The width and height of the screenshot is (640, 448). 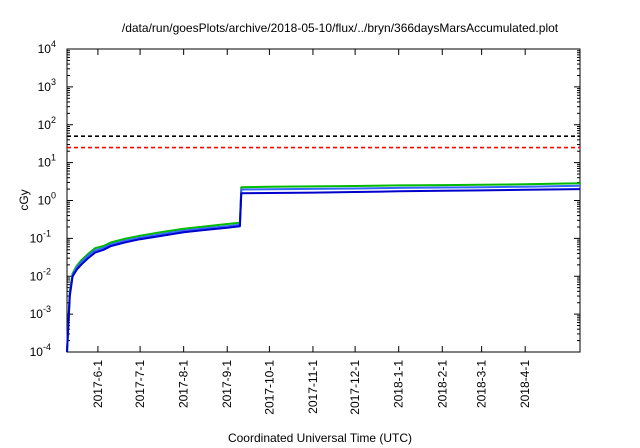 I want to click on y-tick-label: 10⁻³, so click(x=40, y=312).